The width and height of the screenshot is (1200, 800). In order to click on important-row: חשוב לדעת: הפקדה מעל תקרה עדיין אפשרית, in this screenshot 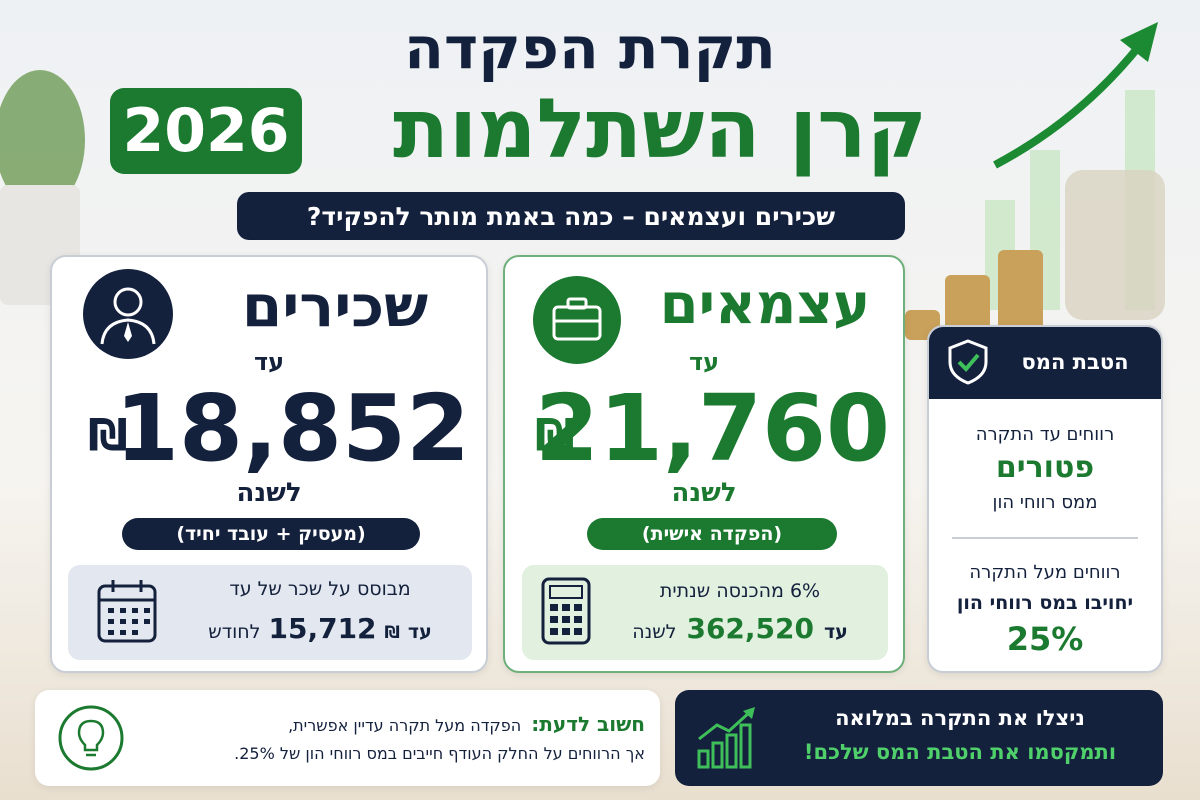, I will do `click(392, 724)`.